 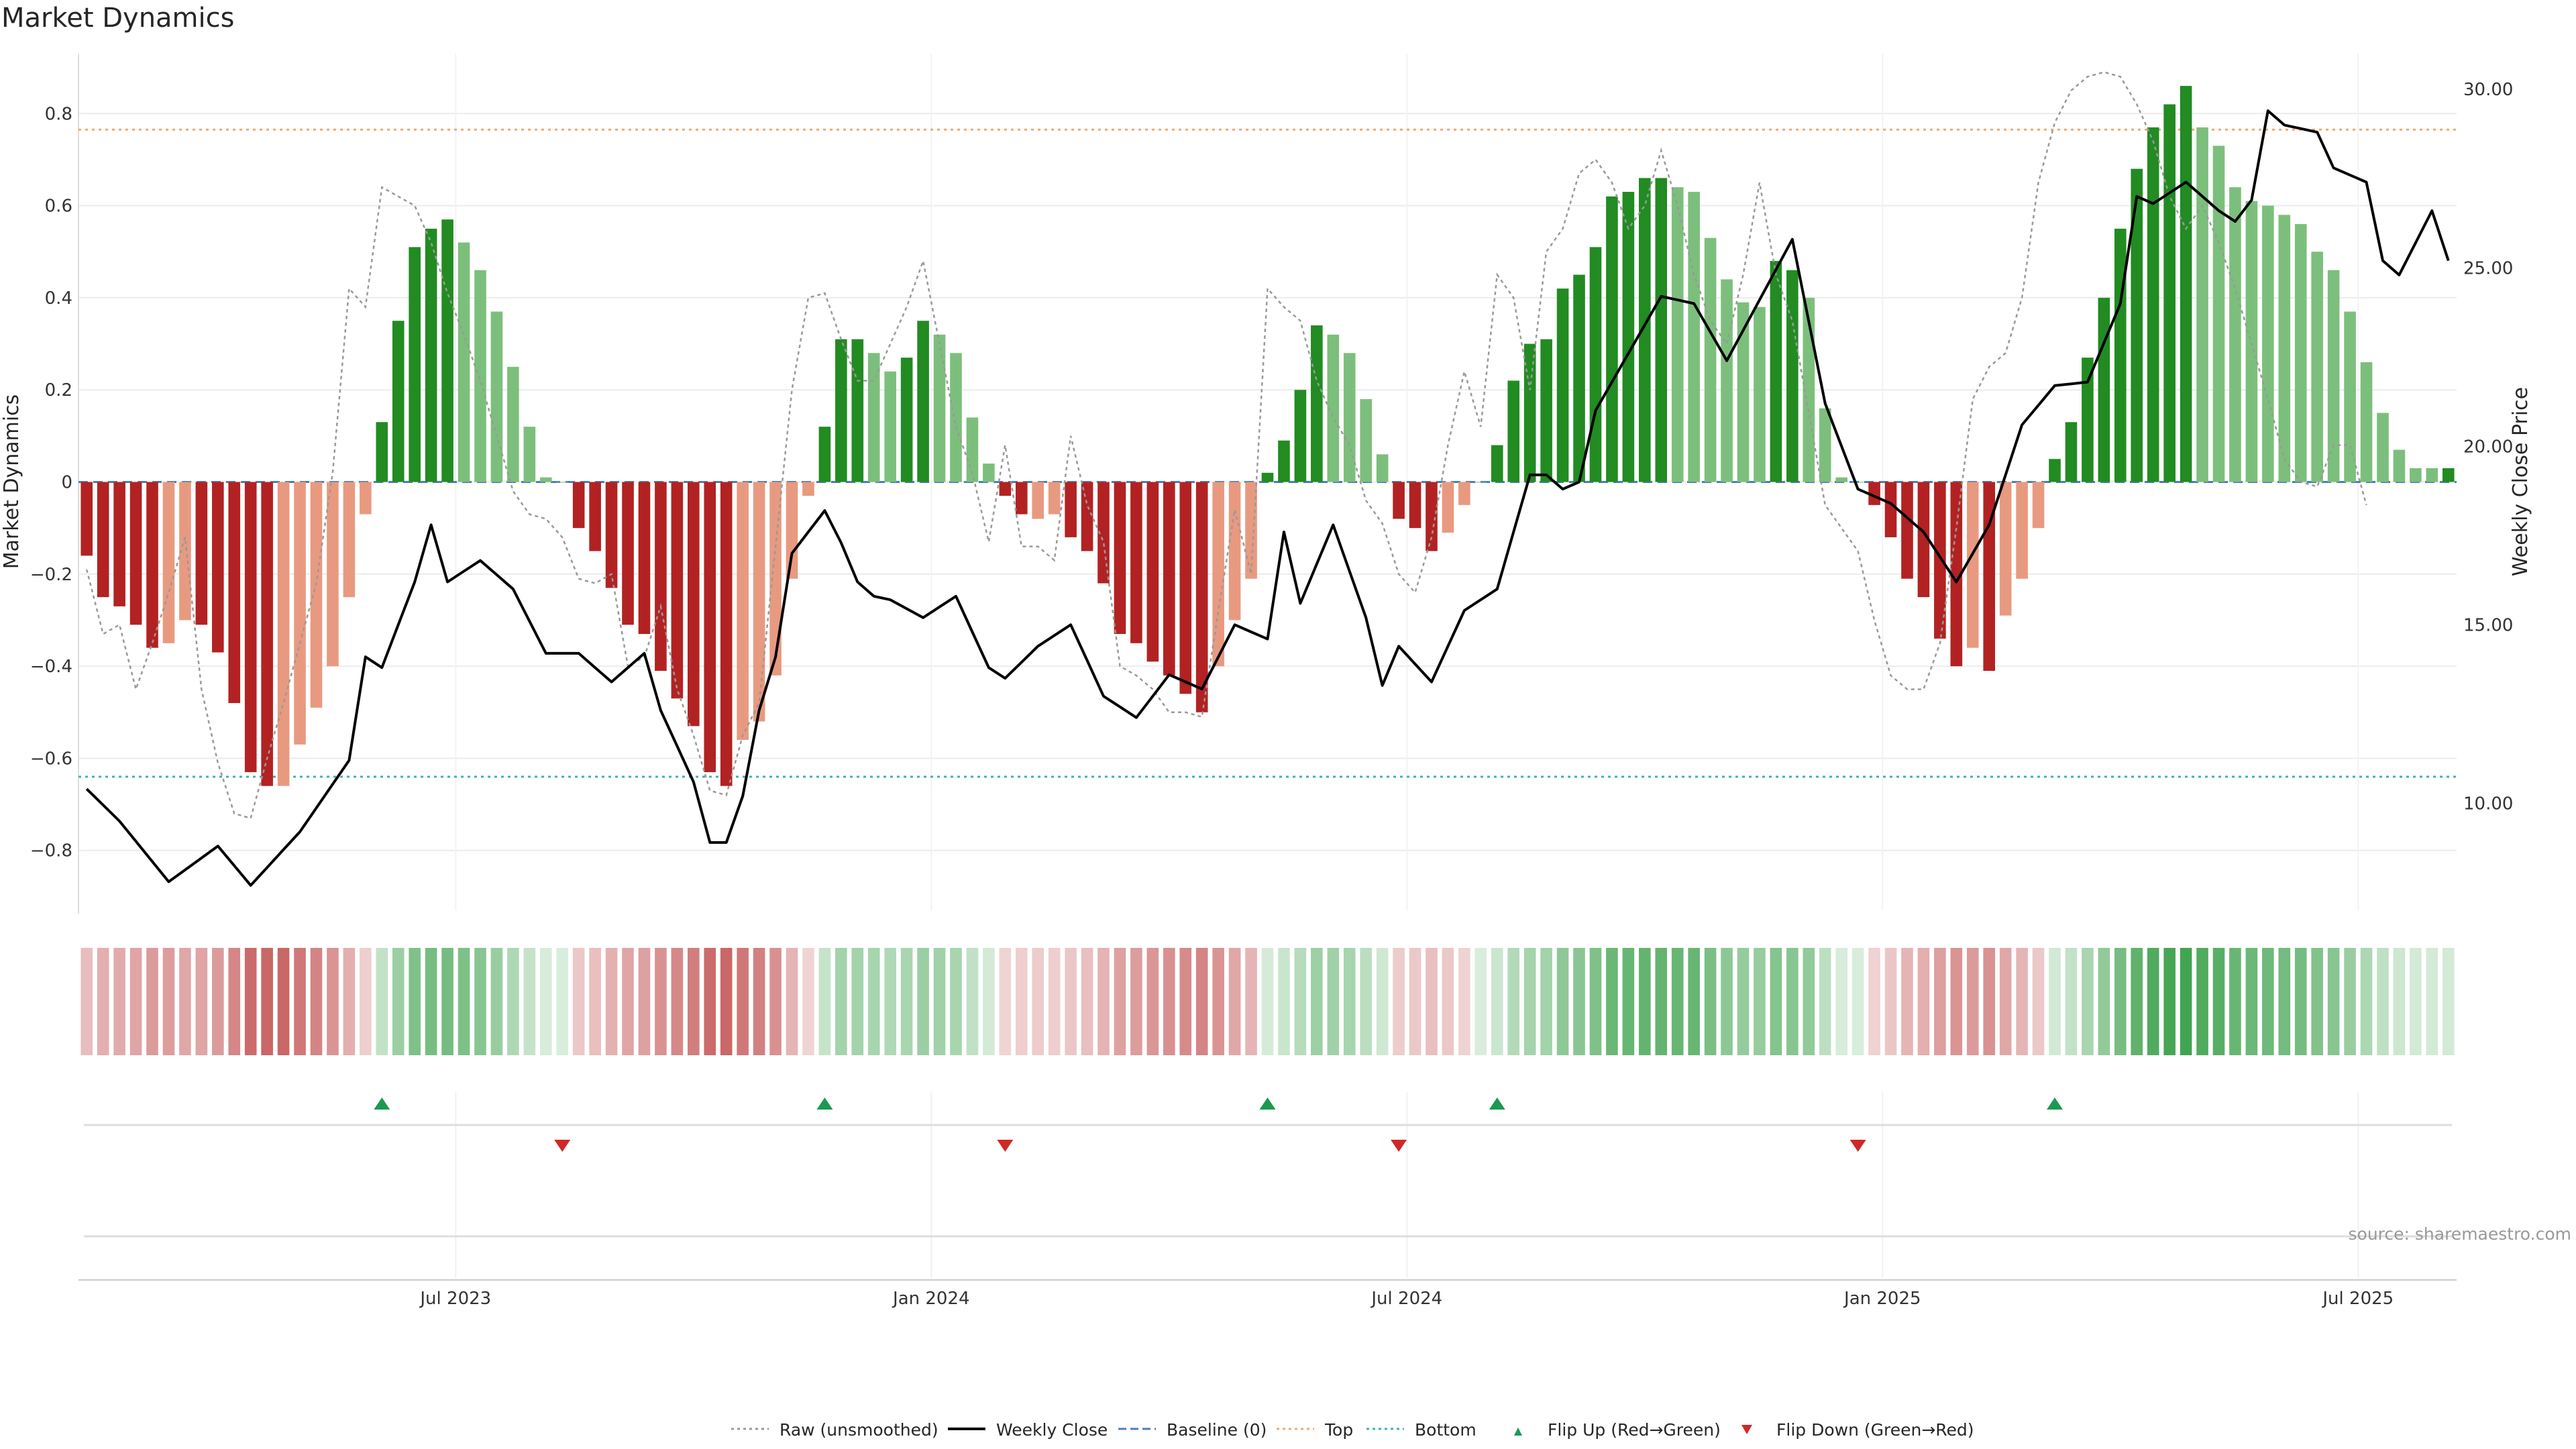 What do you see at coordinates (859, 1430) in the screenshot?
I see `legend-label: Raw (unsmoothed)` at bounding box center [859, 1430].